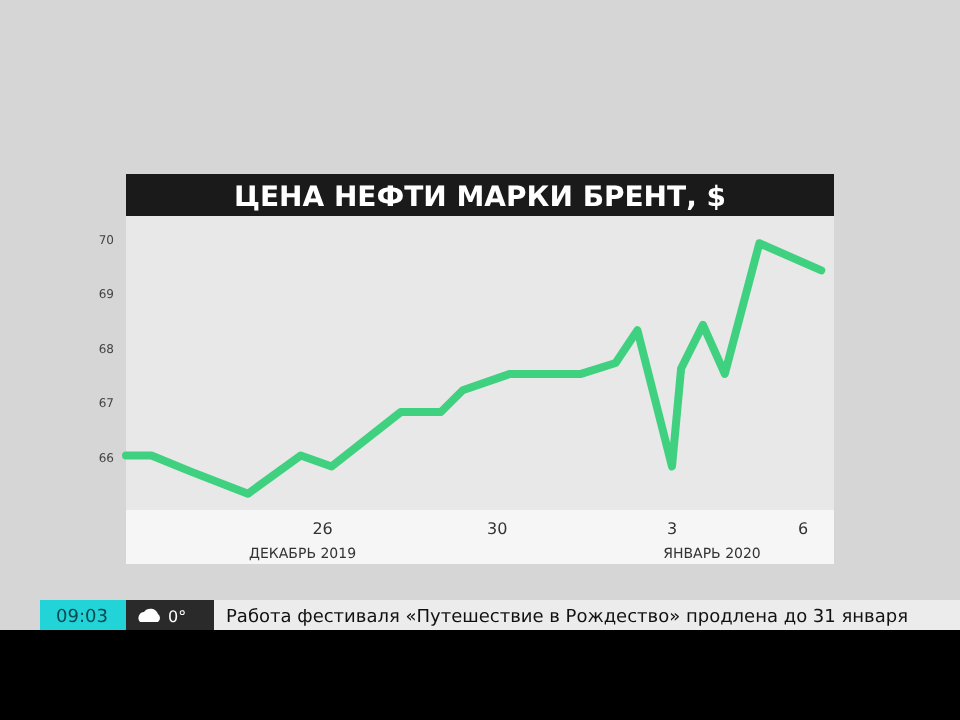  I want to click on text: 09:03, so click(82, 618).